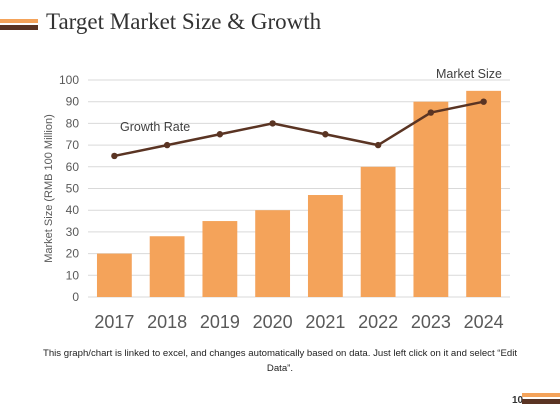  I want to click on slide-title: Target Market Size & Growth, so click(184, 21).